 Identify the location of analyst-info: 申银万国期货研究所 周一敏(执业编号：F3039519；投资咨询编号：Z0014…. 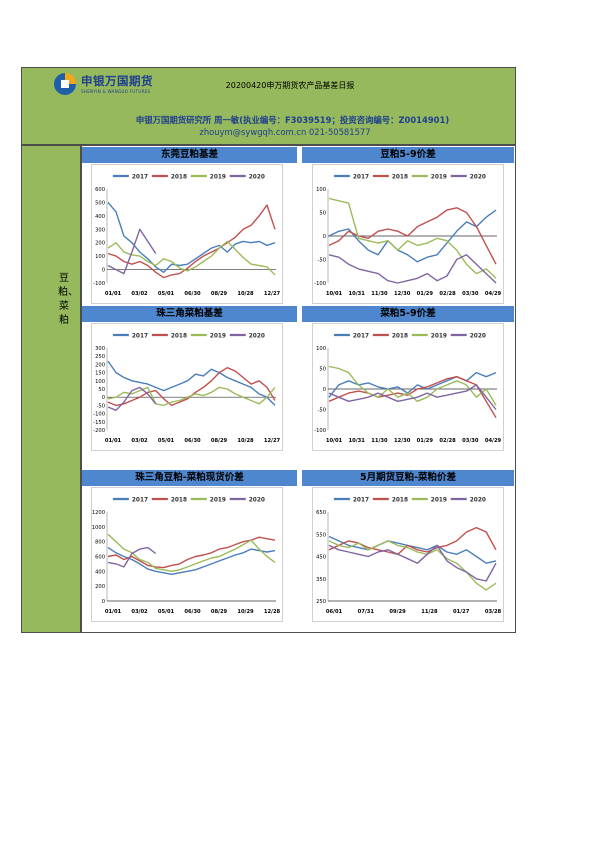
(292, 120).